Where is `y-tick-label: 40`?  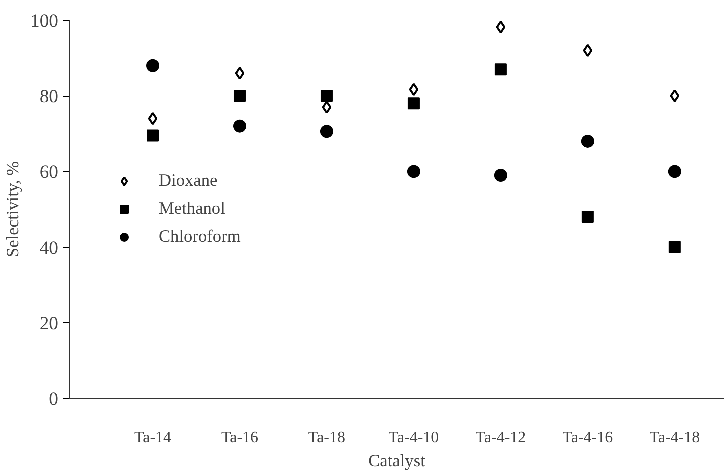 y-tick-label: 40 is located at coordinates (49, 248).